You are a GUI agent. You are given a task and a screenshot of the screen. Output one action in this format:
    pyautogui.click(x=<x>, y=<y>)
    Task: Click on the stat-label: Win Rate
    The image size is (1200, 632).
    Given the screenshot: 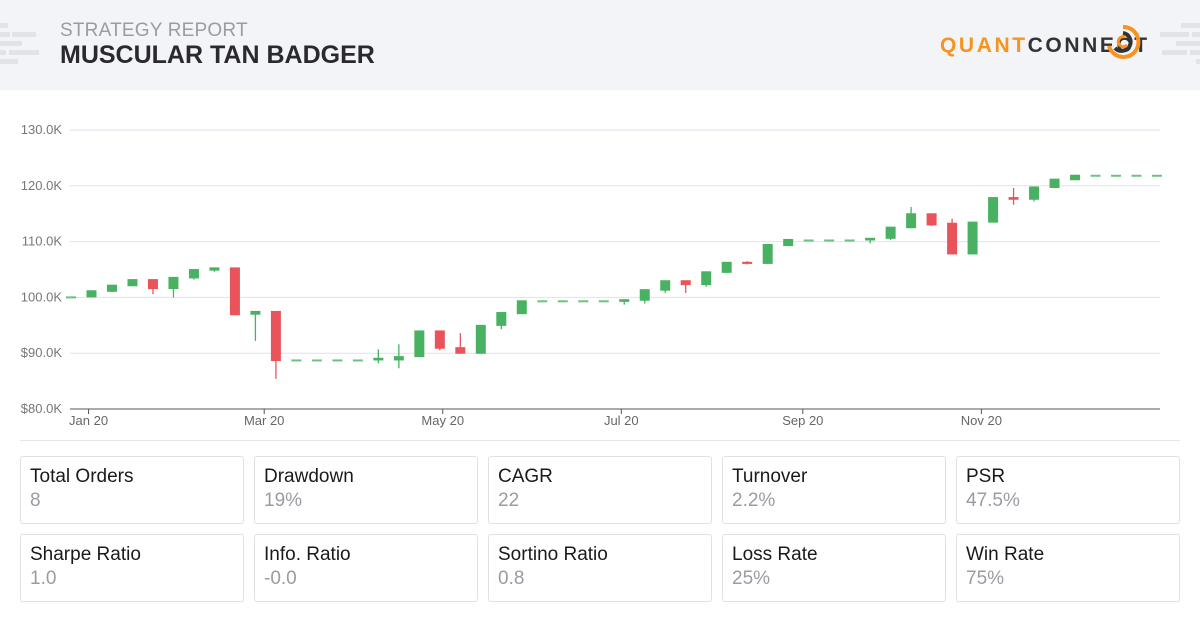 What is the action you would take?
    pyautogui.click(x=1005, y=554)
    